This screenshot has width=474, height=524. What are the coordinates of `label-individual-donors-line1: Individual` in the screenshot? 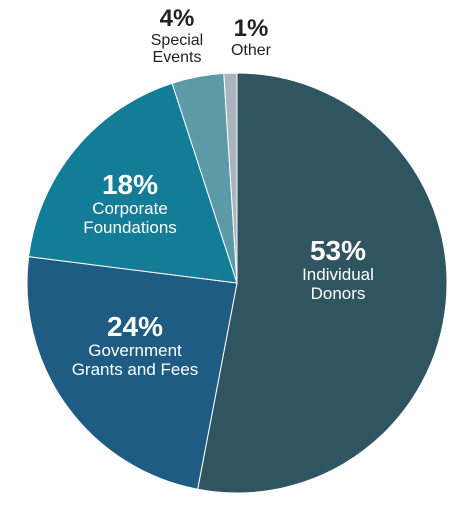 It's located at (338, 275).